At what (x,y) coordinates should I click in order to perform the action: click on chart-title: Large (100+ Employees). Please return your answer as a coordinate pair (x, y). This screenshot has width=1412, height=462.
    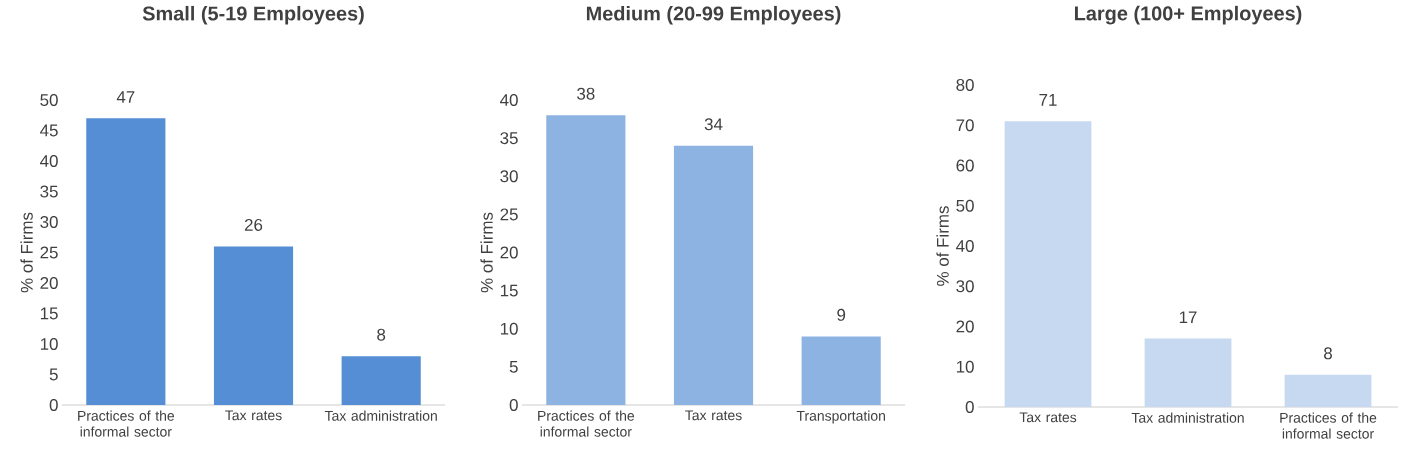
    Looking at the image, I should click on (1188, 15).